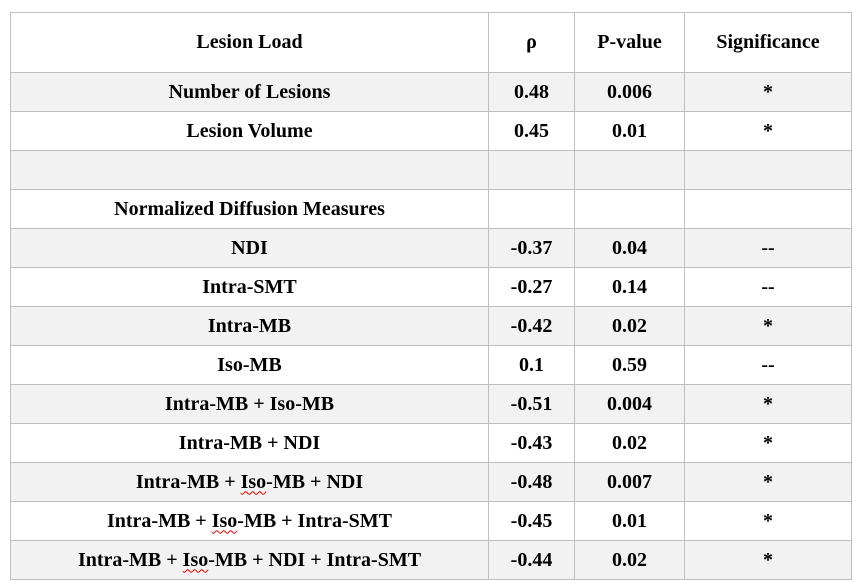 This screenshot has height=587, width=861. What do you see at coordinates (531, 42) in the screenshot?
I see `column-header-: ρ` at bounding box center [531, 42].